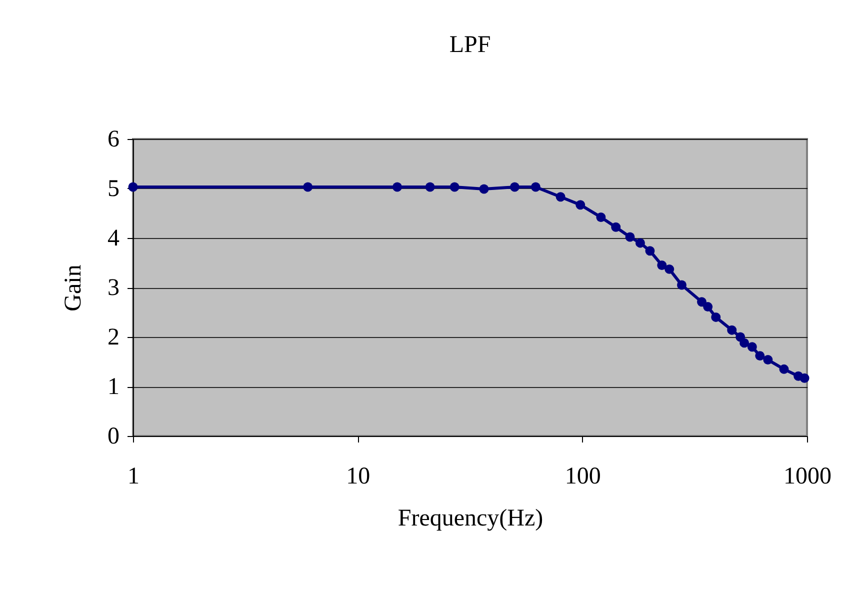 The image size is (846, 590). Describe the element at coordinates (134, 477) in the screenshot. I see `x-tick-label: 1` at that location.